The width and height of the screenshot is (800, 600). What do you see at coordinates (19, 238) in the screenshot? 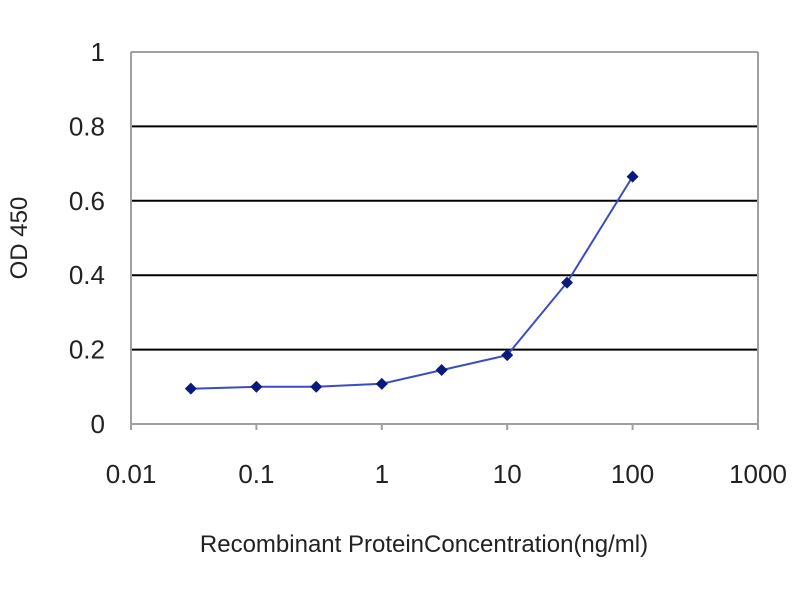
I see `y-axis-title: OD 450` at bounding box center [19, 238].